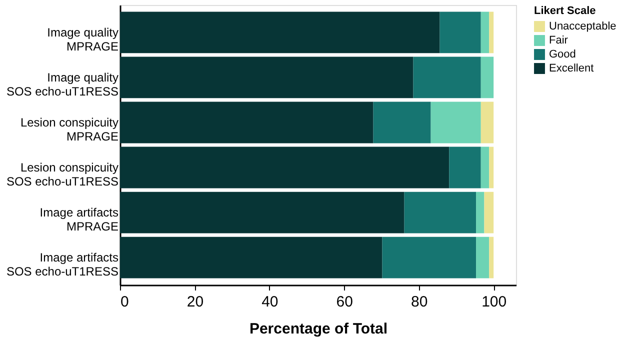  Describe the element at coordinates (582, 26) in the screenshot. I see `legend-label: Unacceptable` at that location.